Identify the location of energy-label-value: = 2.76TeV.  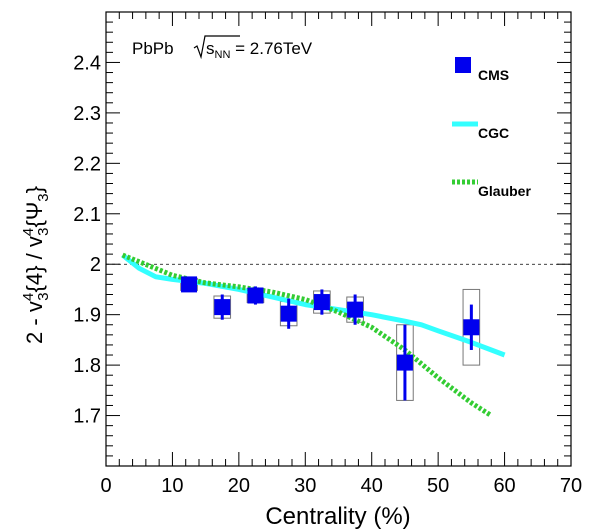
(271, 48).